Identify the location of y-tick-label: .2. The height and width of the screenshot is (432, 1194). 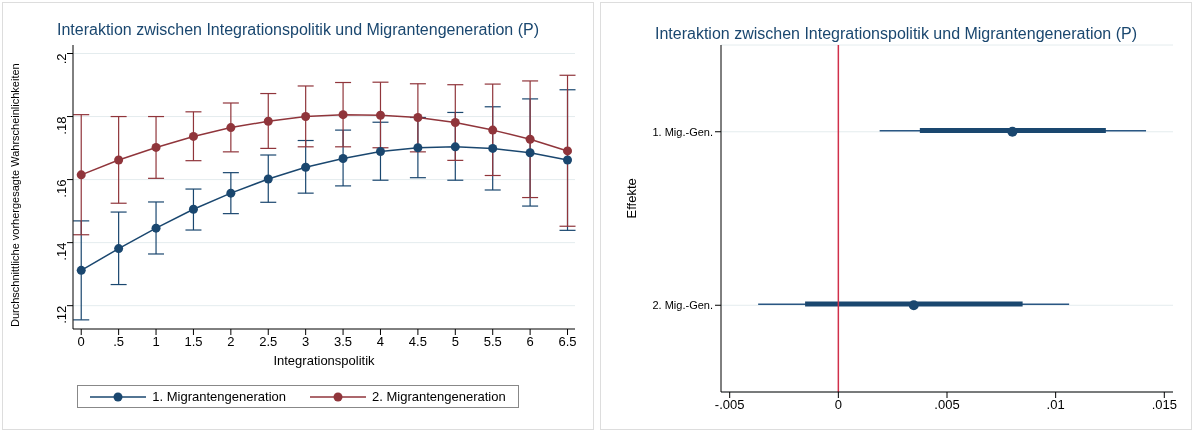
(61, 59).